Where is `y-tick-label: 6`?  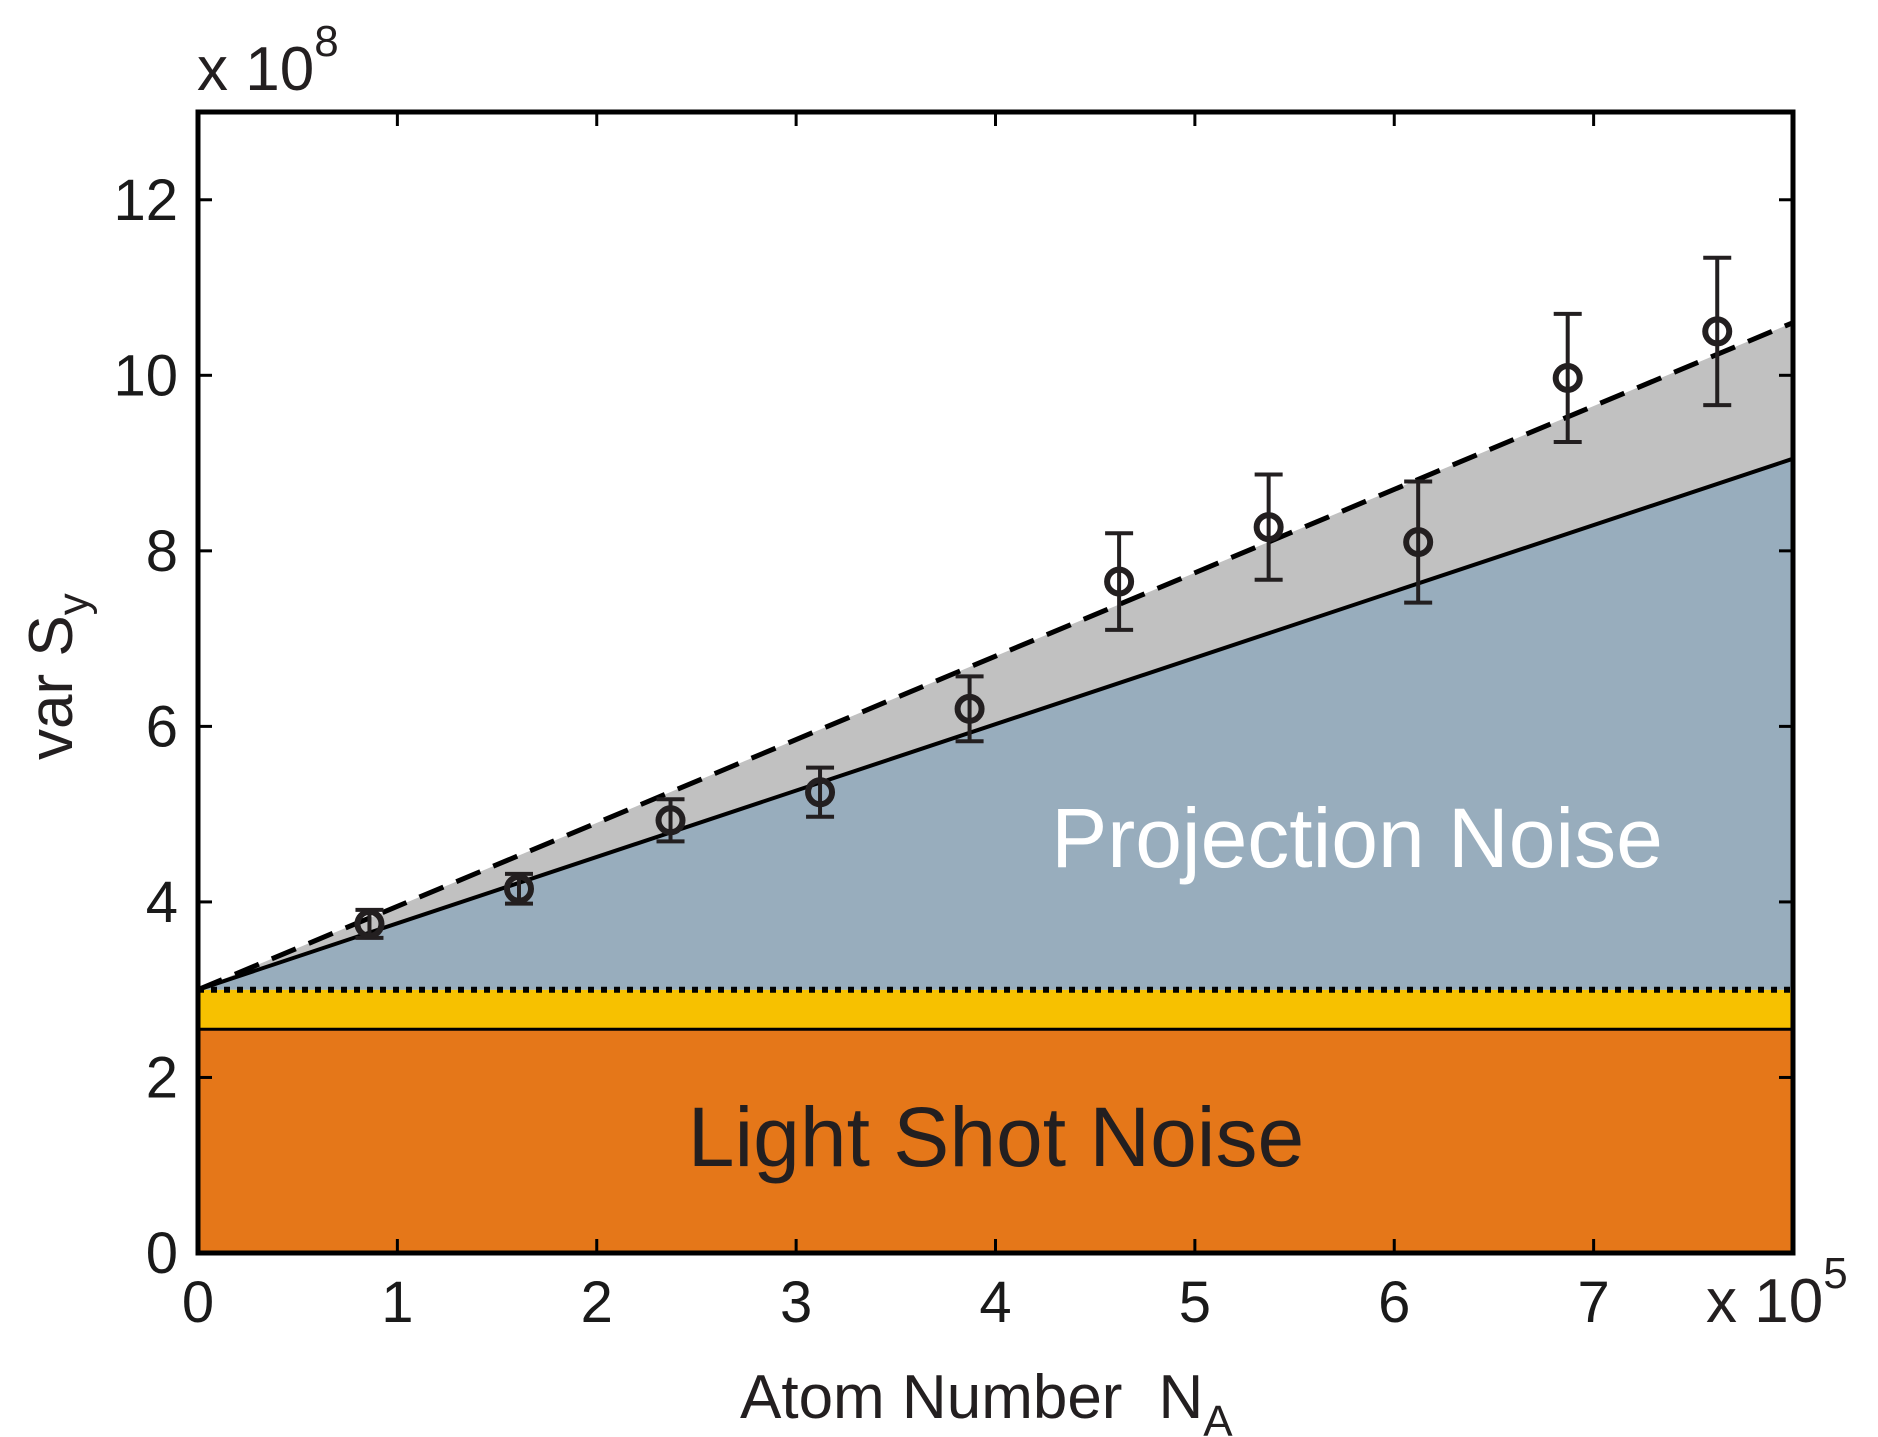 y-tick-label: 6 is located at coordinates (162, 726).